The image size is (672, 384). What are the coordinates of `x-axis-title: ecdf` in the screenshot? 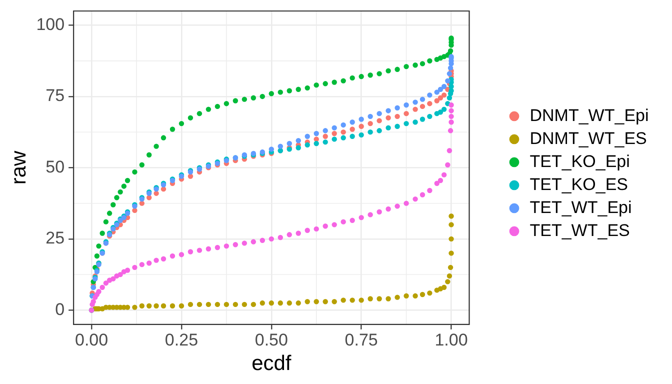 It's located at (272, 364).